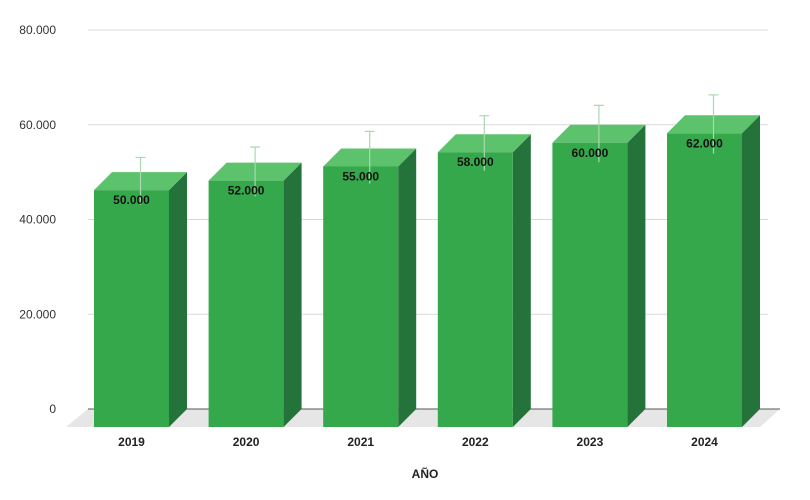 This screenshot has height=500, width=810. I want to click on x-tick-label: 2021, so click(360, 442).